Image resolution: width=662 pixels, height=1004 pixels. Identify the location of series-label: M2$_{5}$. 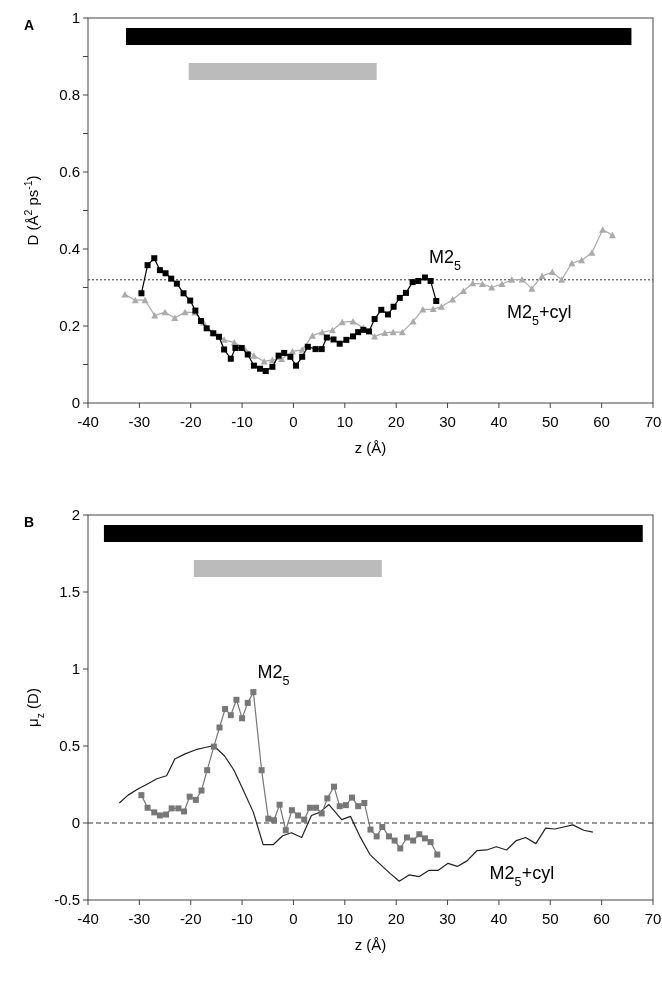
(273, 675).